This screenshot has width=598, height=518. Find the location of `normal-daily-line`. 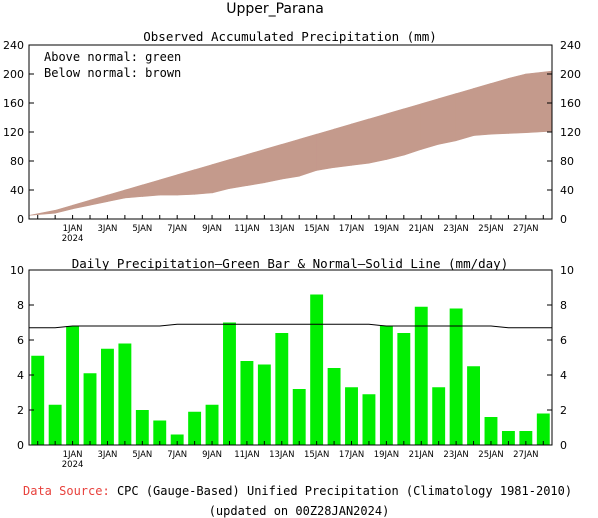

normal-daily-line is located at coordinates (290, 326).